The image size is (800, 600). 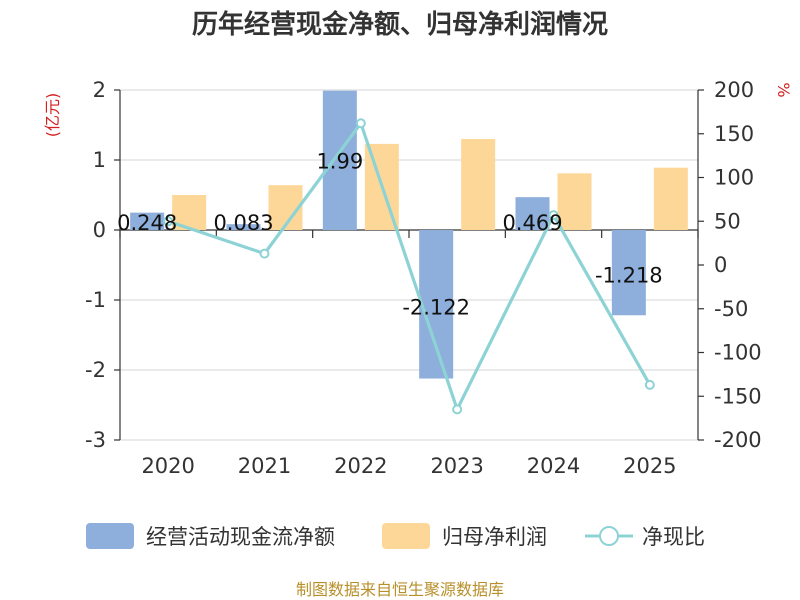 I want to click on left-tick-label: 1, so click(x=99, y=160).